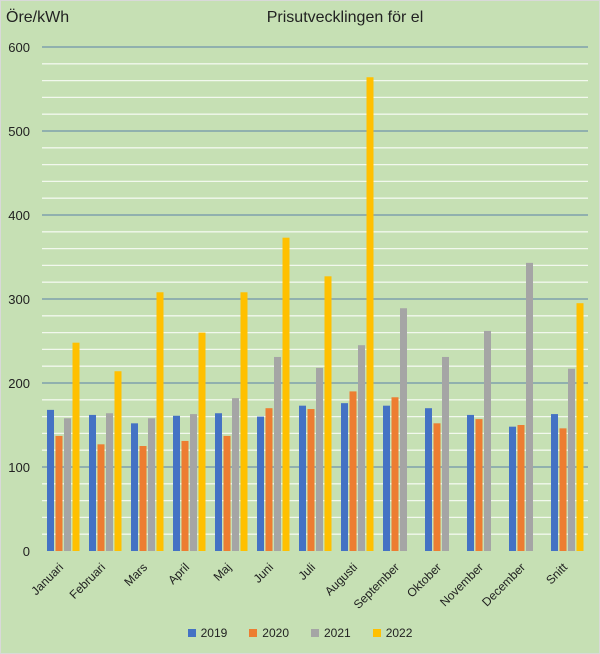 This screenshot has height=654, width=600. I want to click on x-tick-label: Februari, so click(87, 580).